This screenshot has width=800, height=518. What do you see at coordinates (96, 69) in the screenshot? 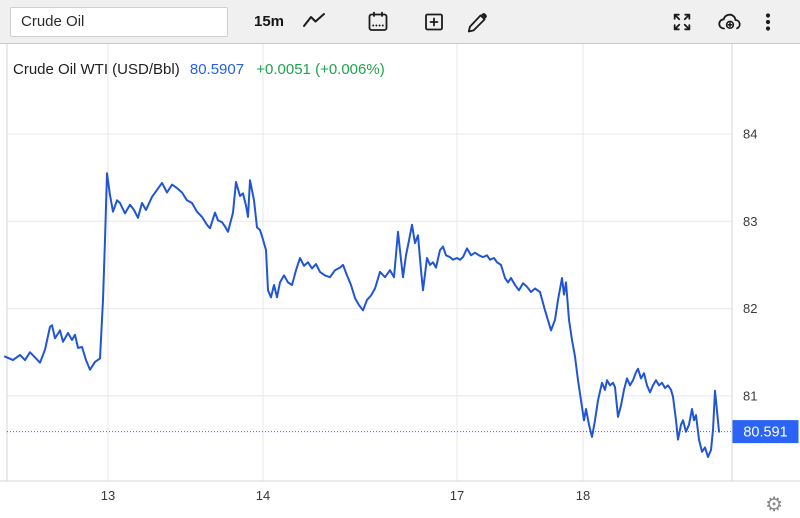
I see `legend-symbol: Crude Oil WTI (USD/Bbl)` at bounding box center [96, 69].